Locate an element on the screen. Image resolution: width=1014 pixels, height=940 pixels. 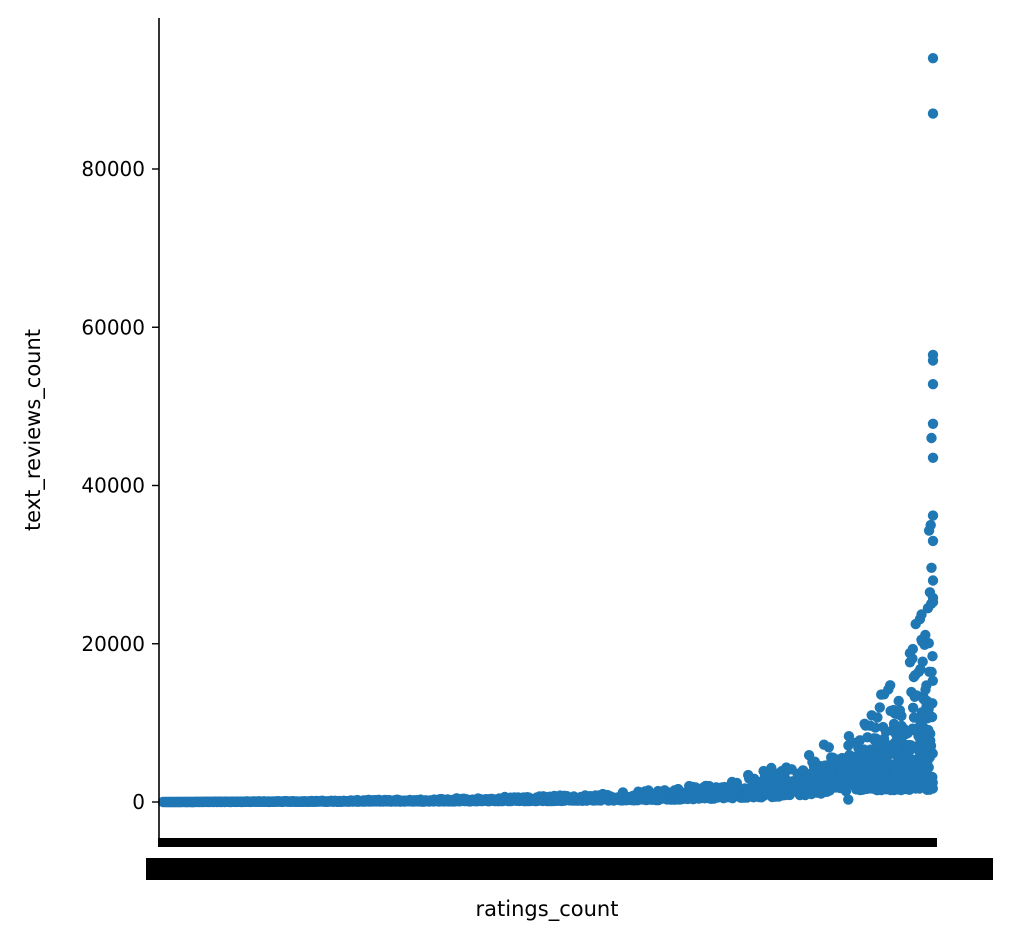
y-tick-label: 60000 is located at coordinates (113, 327).